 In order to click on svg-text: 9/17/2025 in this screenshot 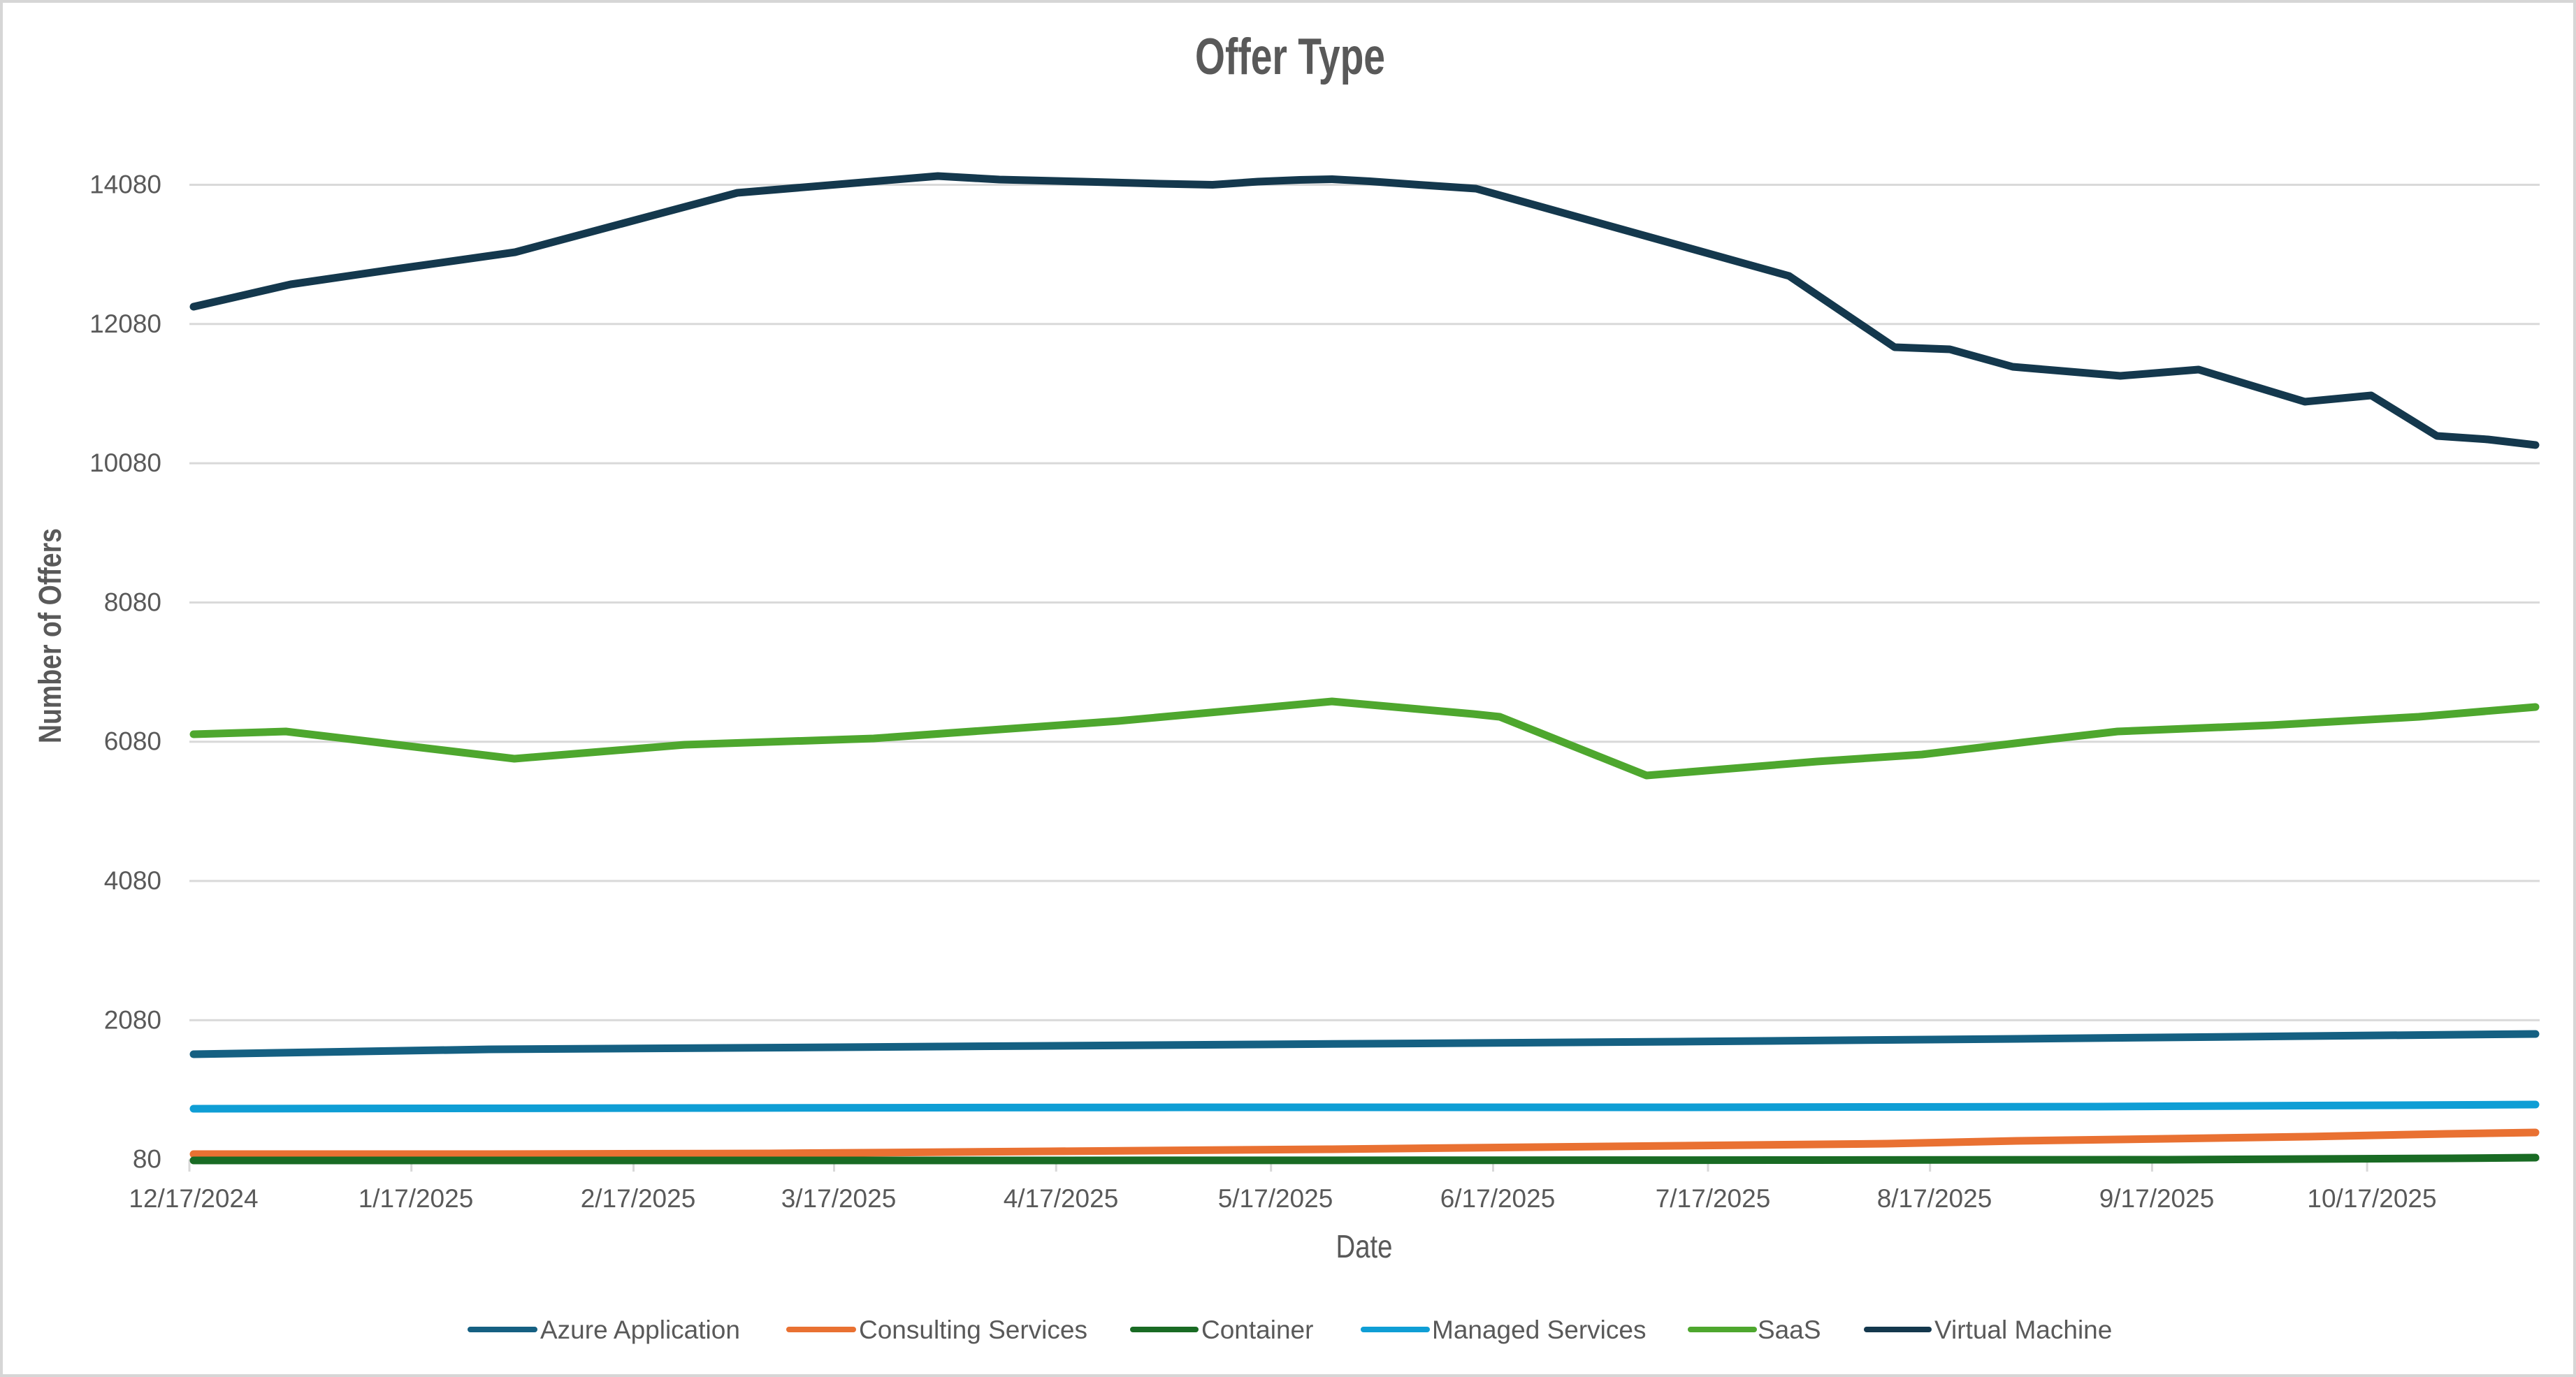, I will do `click(2157, 1198)`.